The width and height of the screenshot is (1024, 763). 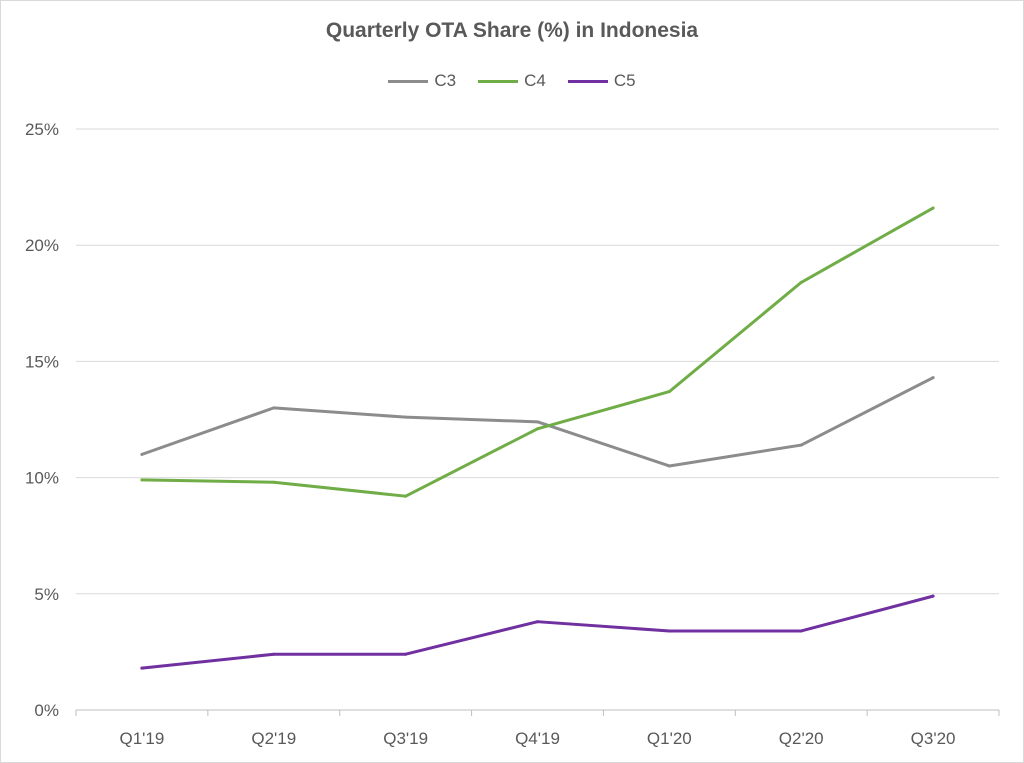 What do you see at coordinates (933, 738) in the screenshot?
I see `x-tick-label: Q3'20` at bounding box center [933, 738].